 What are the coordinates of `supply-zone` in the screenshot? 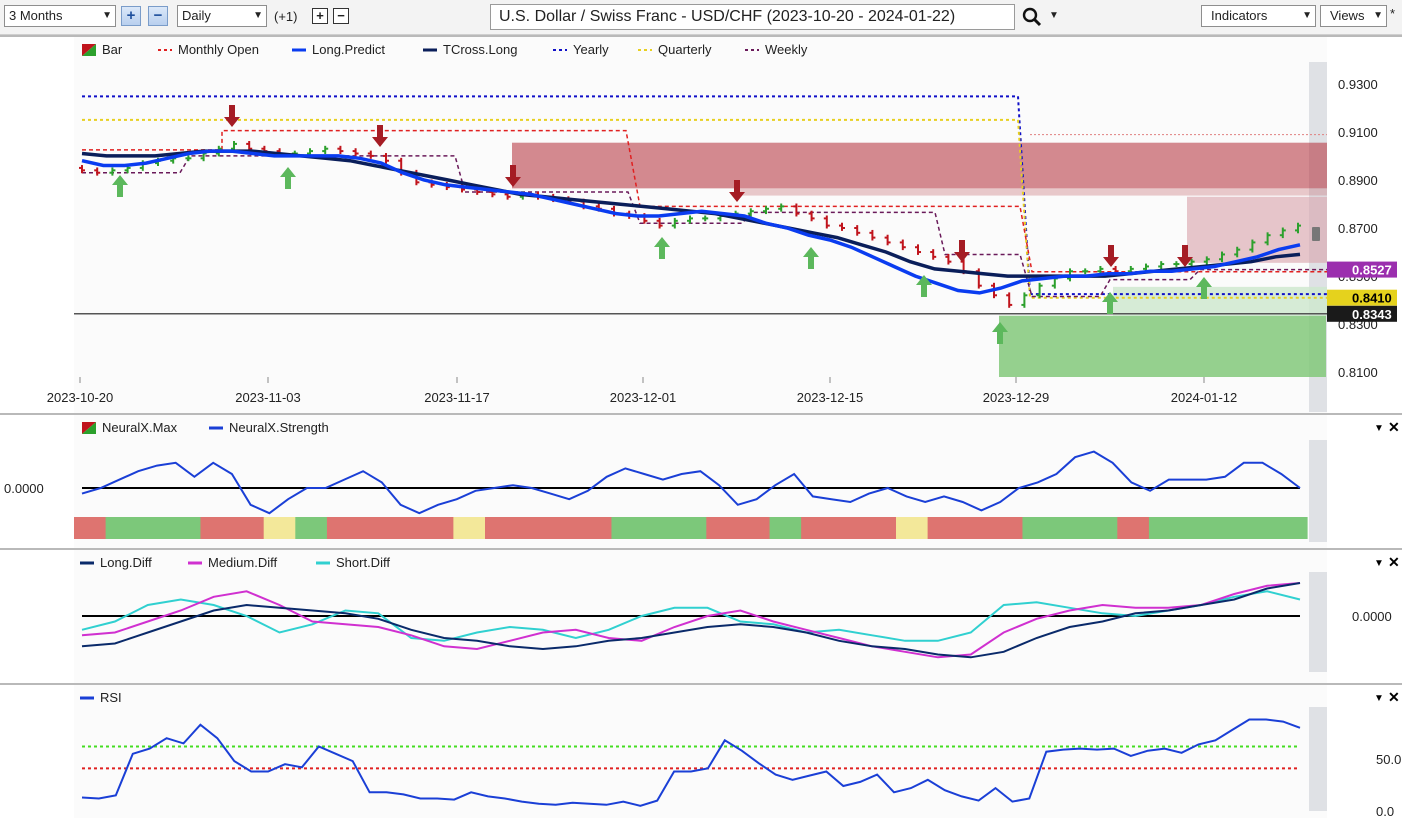 It's located at (919, 165).